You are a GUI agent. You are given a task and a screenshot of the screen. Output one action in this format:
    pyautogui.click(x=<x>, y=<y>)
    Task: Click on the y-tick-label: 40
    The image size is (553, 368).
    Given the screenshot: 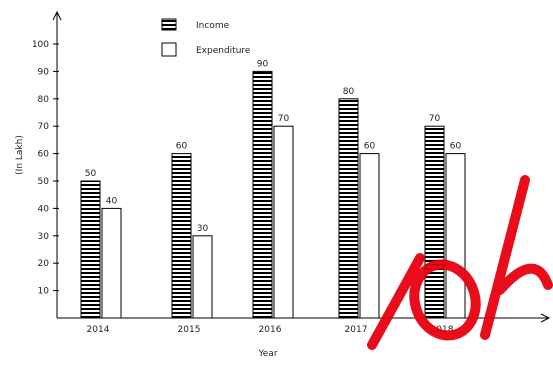 What is the action you would take?
    pyautogui.click(x=44, y=209)
    